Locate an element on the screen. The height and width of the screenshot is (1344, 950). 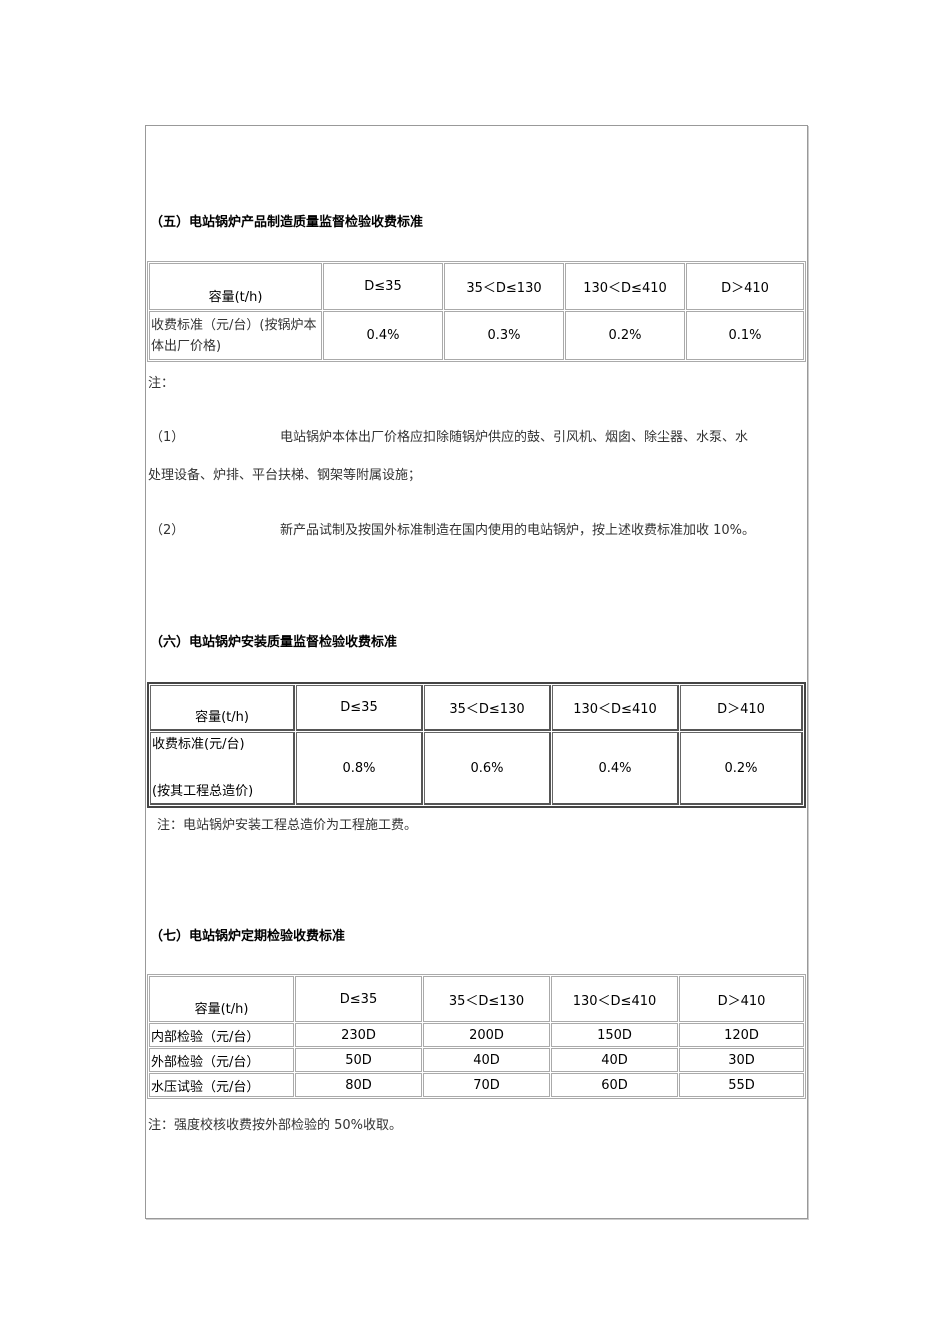
section5-title: （五）电站锅炉产品制造质量监督检验收费标准 is located at coordinates (287, 222).